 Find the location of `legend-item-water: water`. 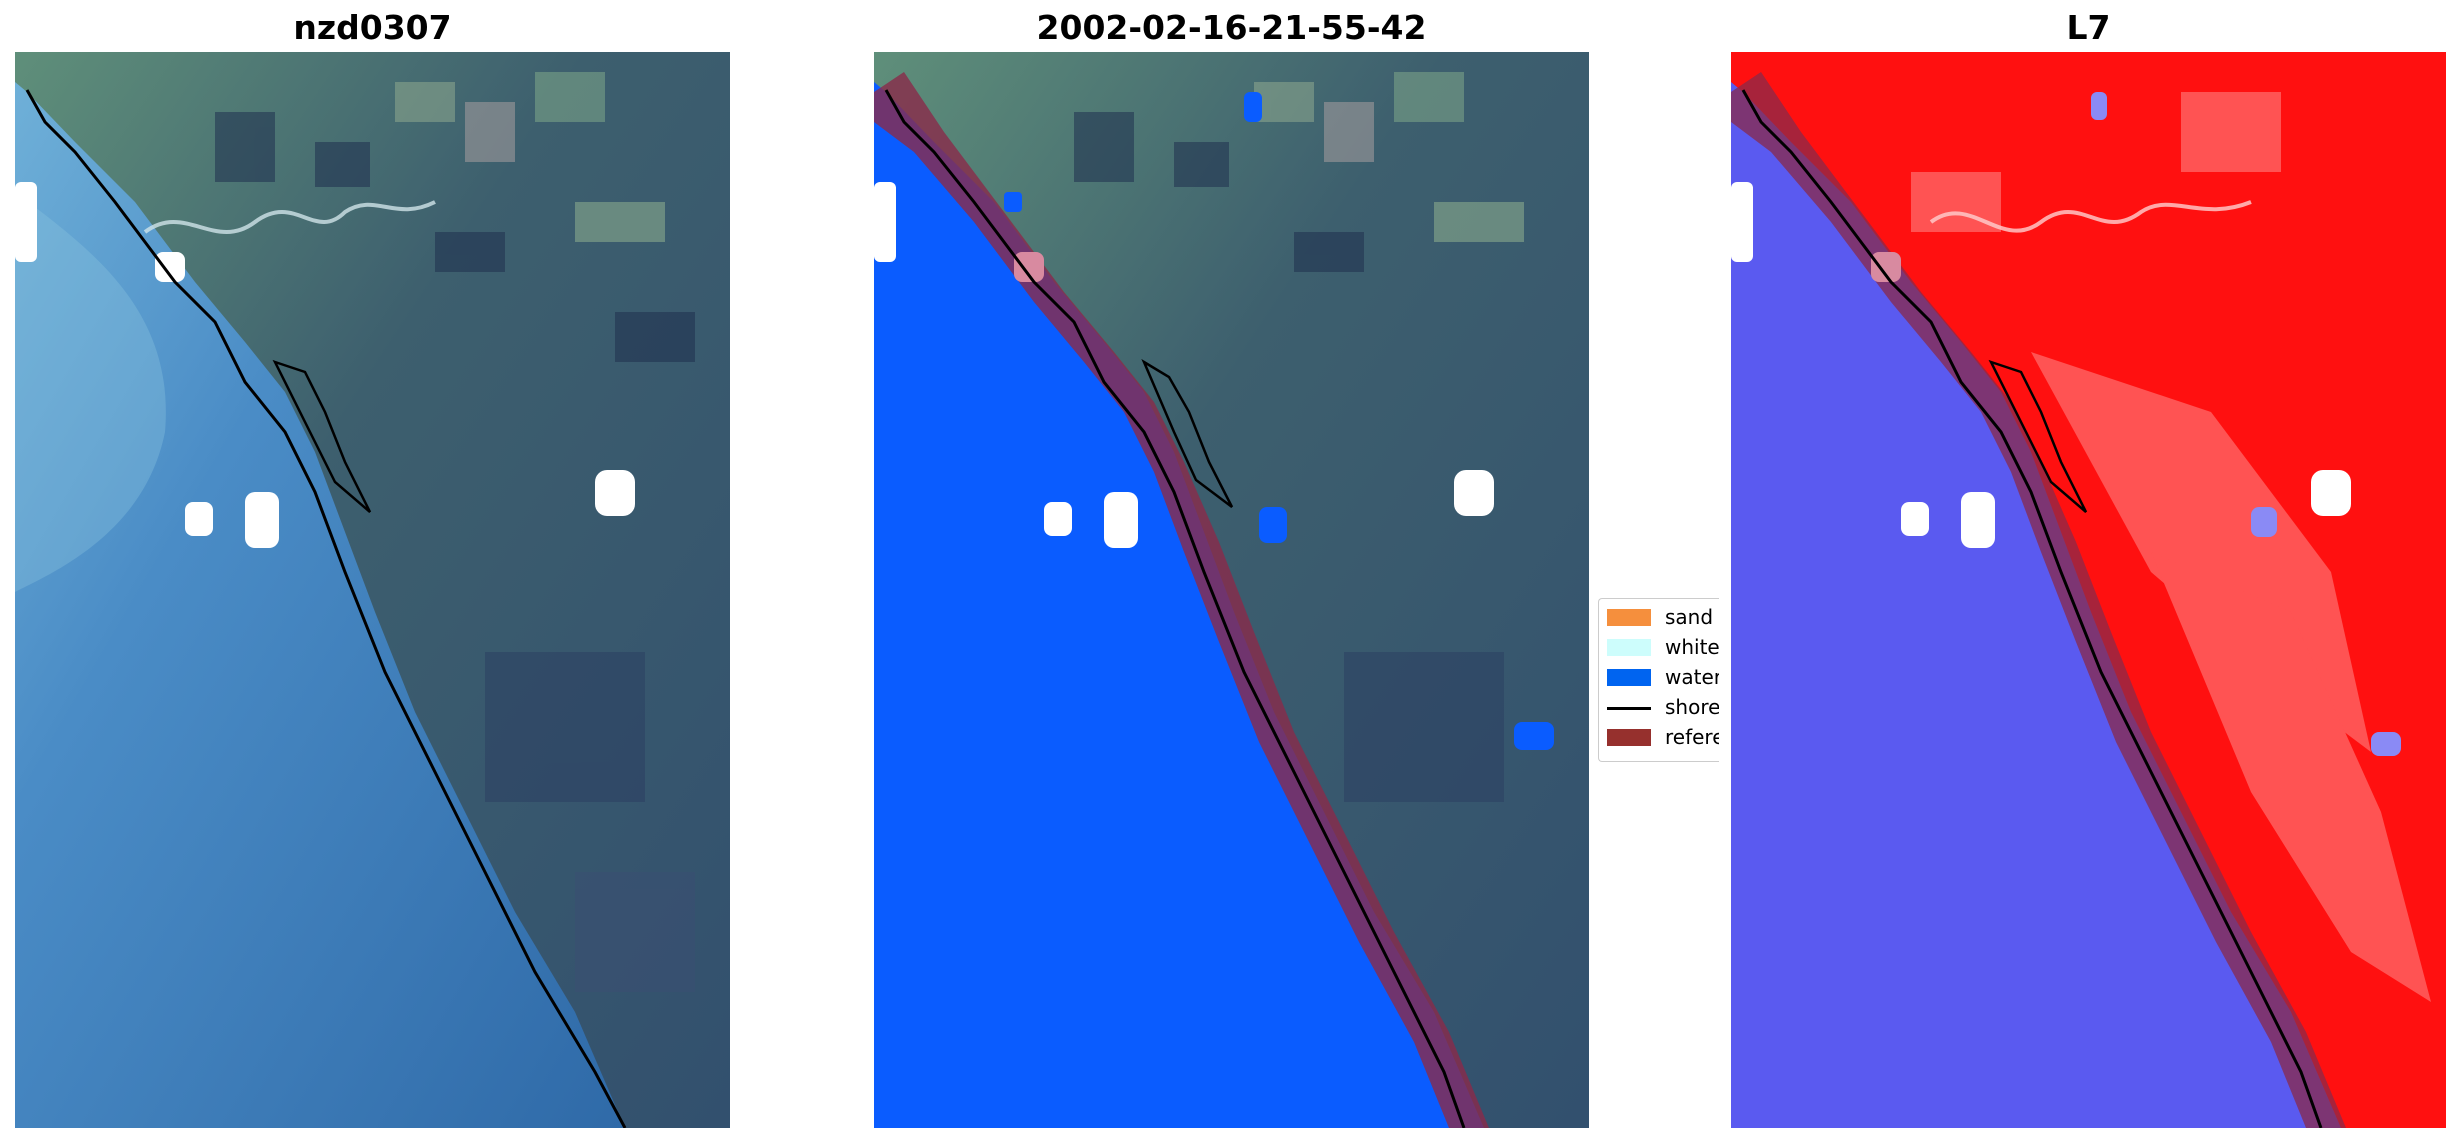

legend-item-water: water is located at coordinates (1659, 676).